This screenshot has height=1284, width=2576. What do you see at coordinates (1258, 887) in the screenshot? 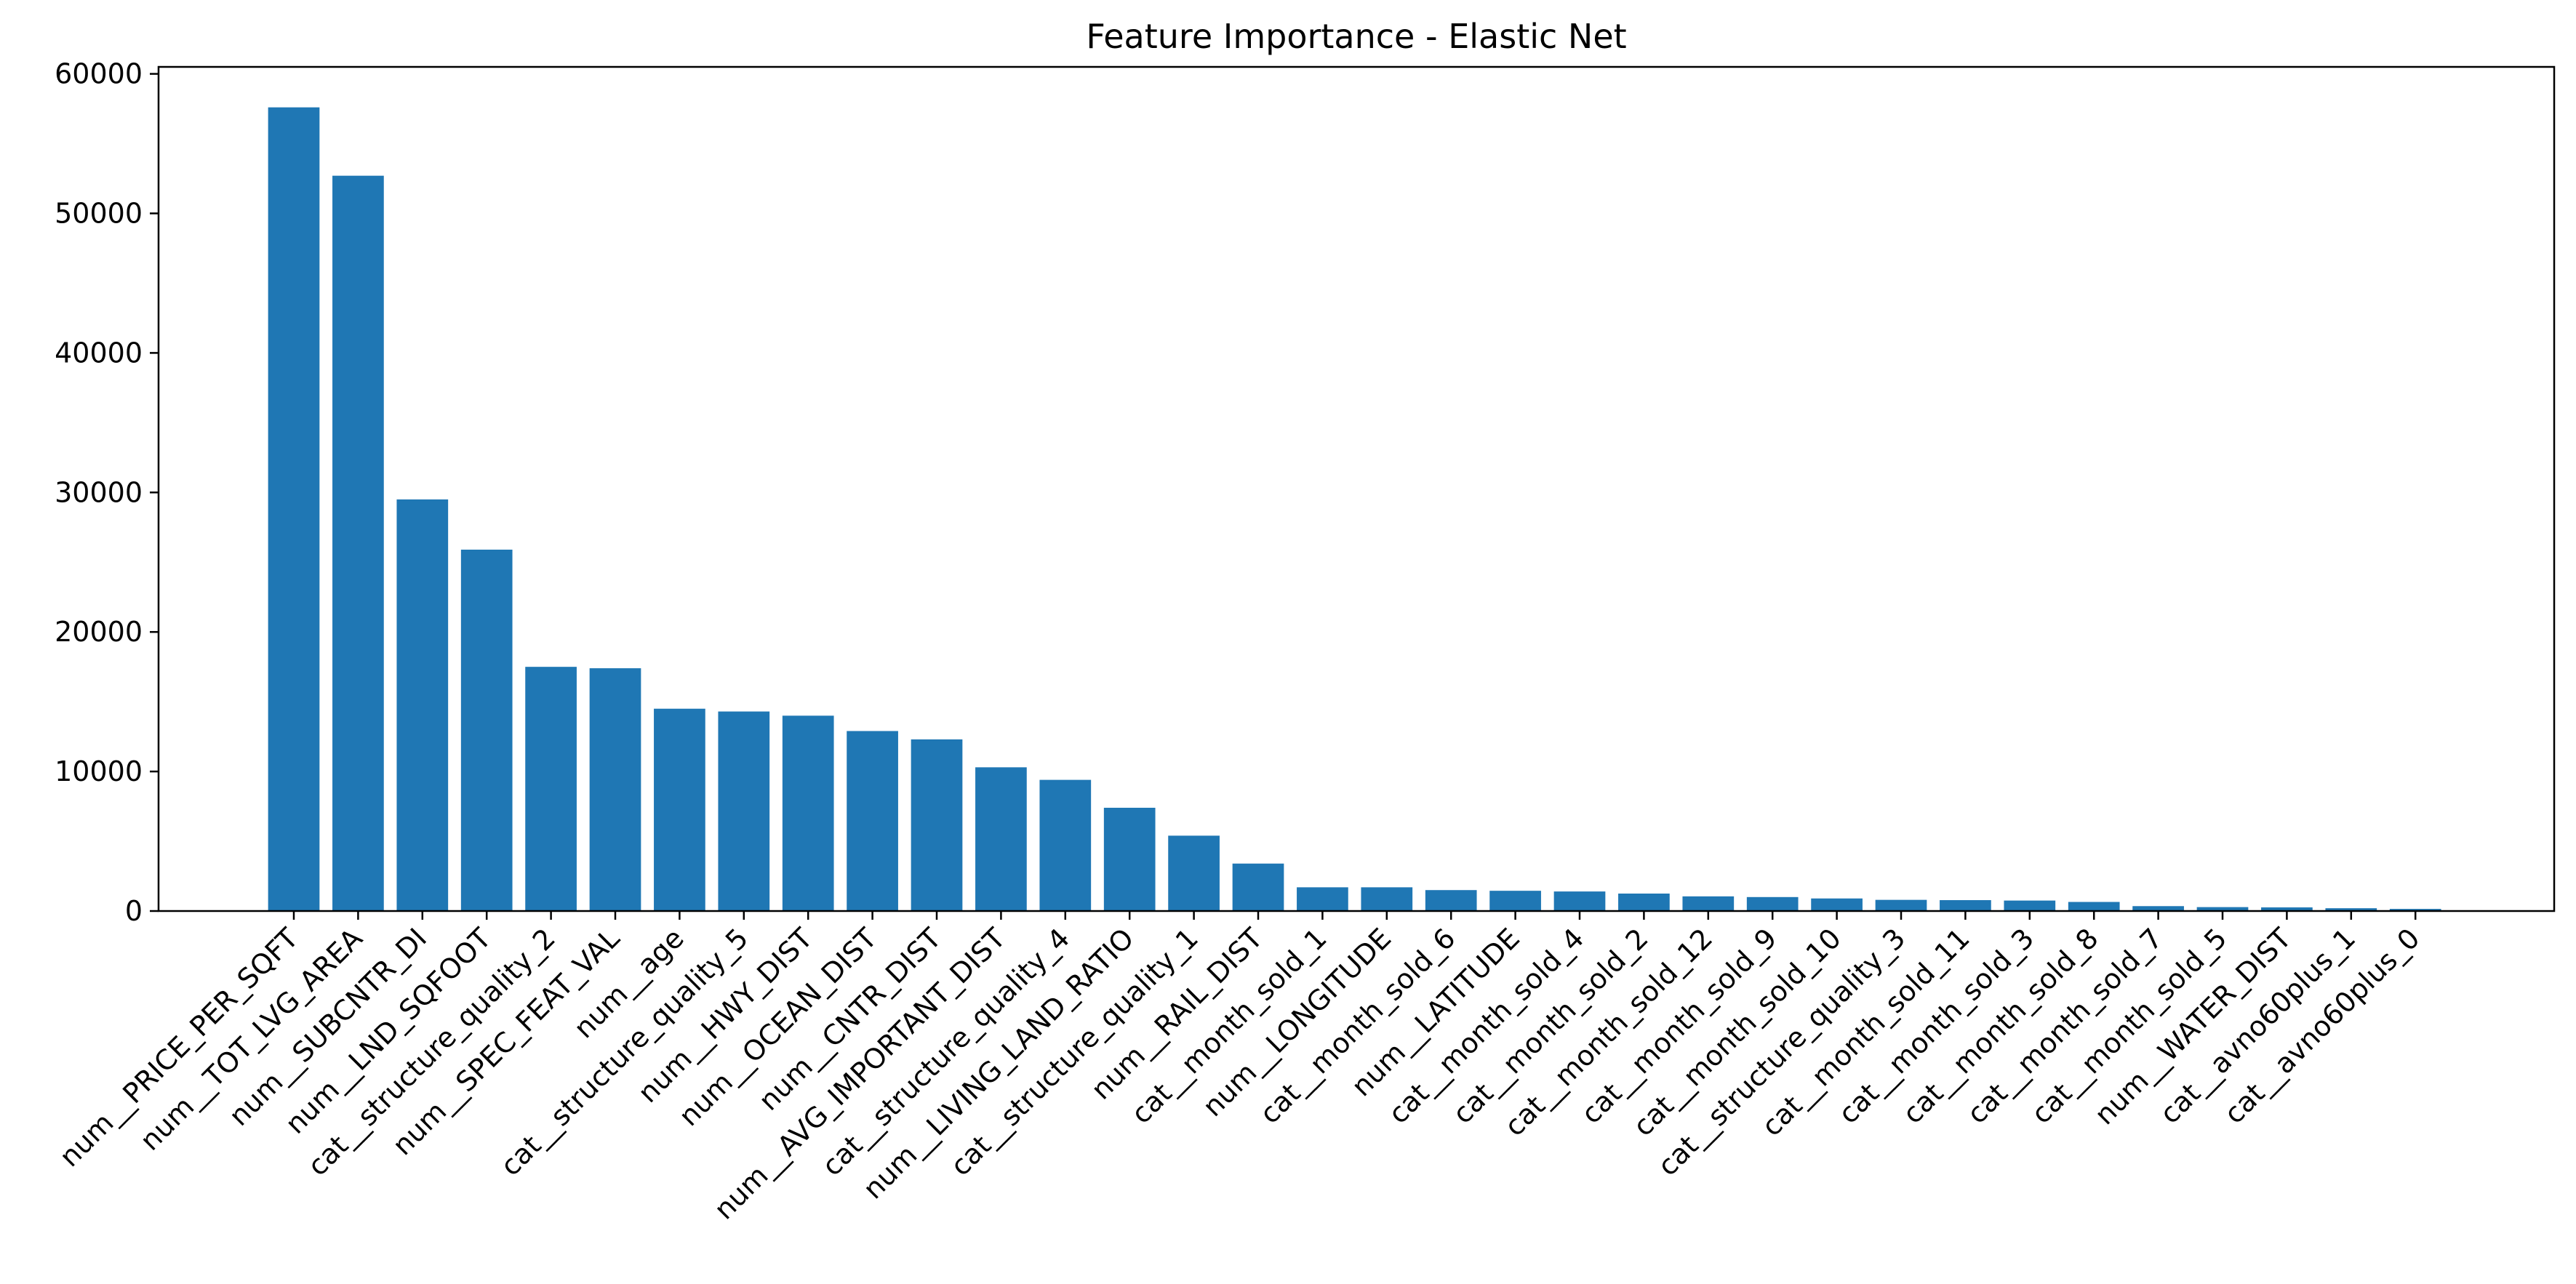
I see `bar-num-rail-dist` at bounding box center [1258, 887].